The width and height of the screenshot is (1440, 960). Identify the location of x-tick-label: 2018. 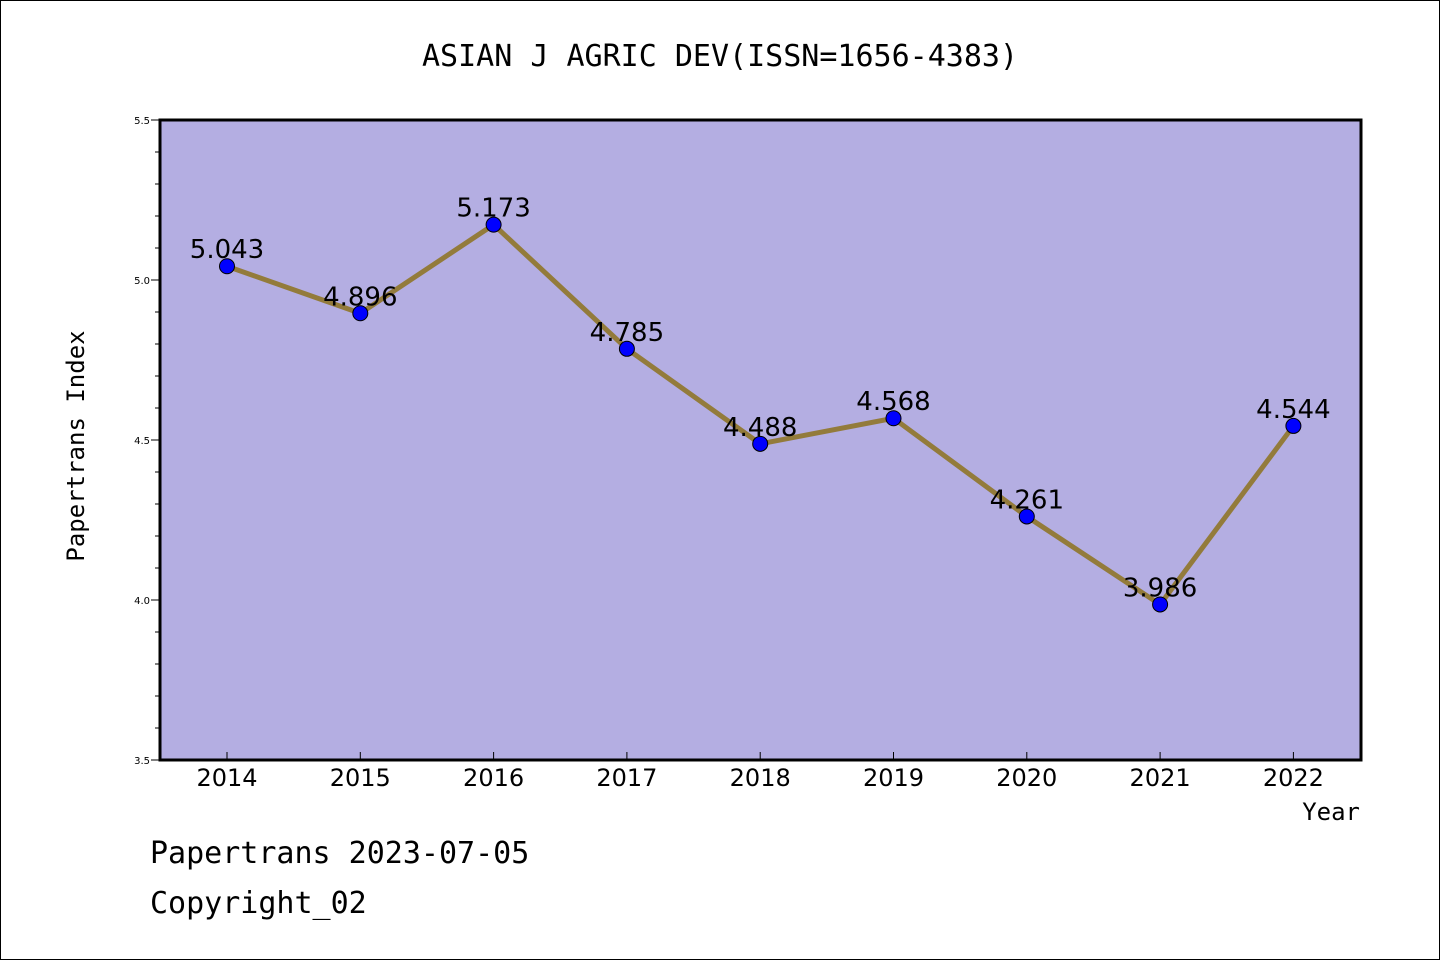
(760, 778).